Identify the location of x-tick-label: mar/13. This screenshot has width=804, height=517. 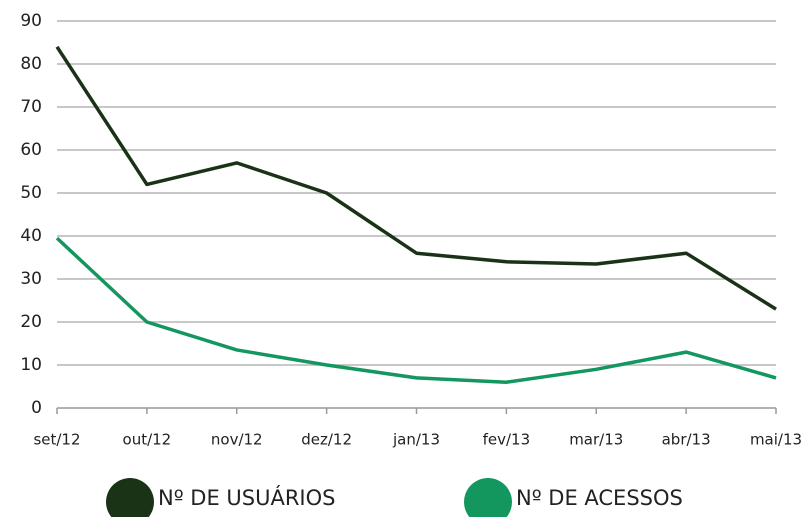
(596, 440).